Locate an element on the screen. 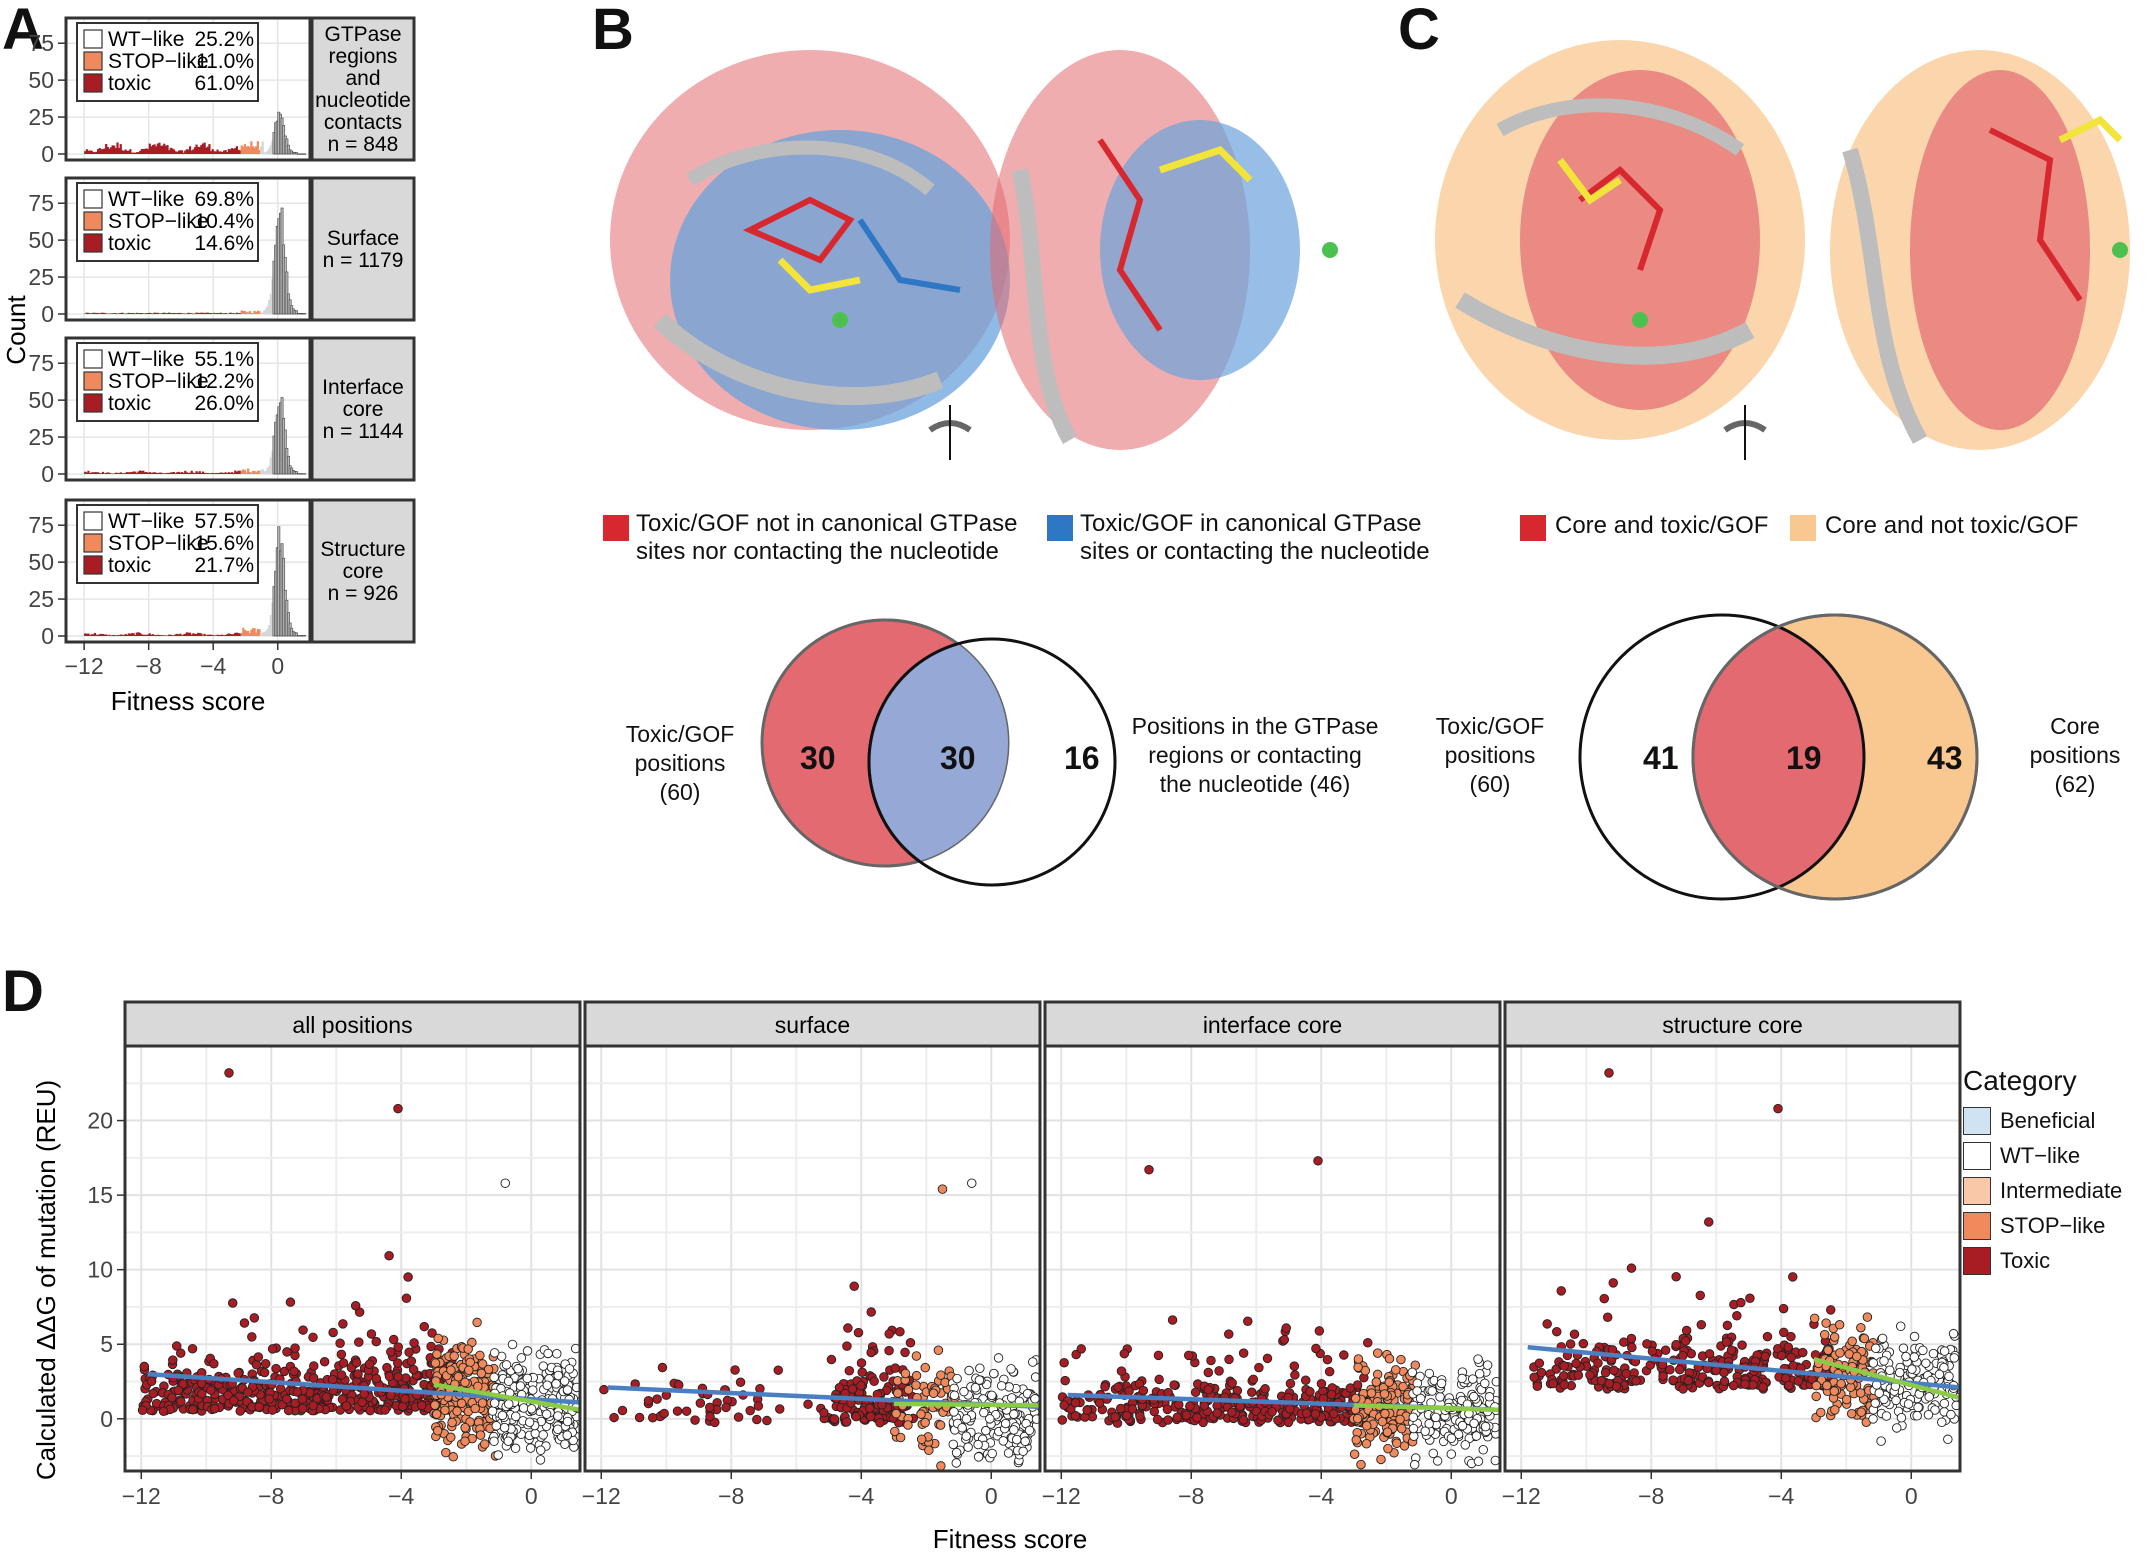  panel-label-b: B is located at coordinates (613, 31).